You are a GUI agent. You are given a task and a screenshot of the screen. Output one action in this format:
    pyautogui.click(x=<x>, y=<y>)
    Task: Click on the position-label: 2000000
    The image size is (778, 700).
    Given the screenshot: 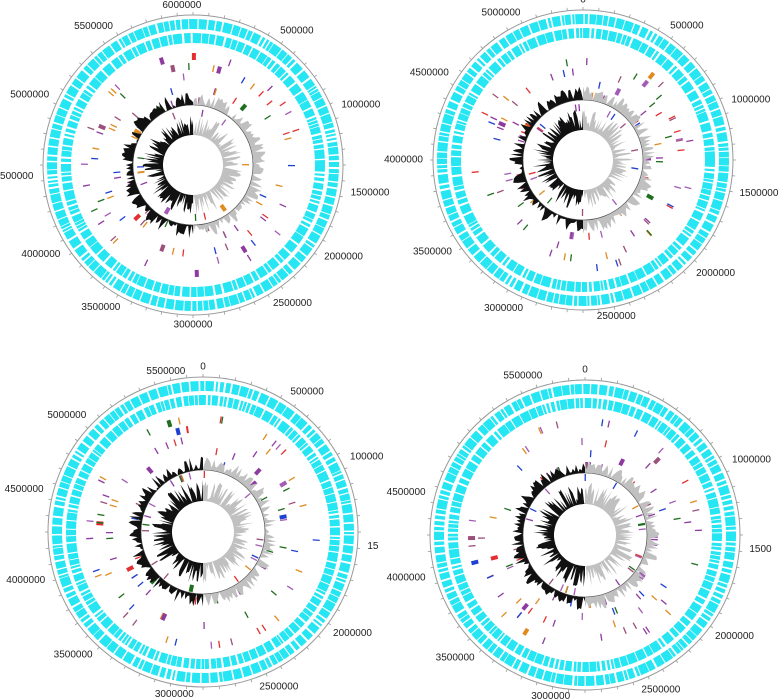 What is the action you would take?
    pyautogui.click(x=343, y=256)
    